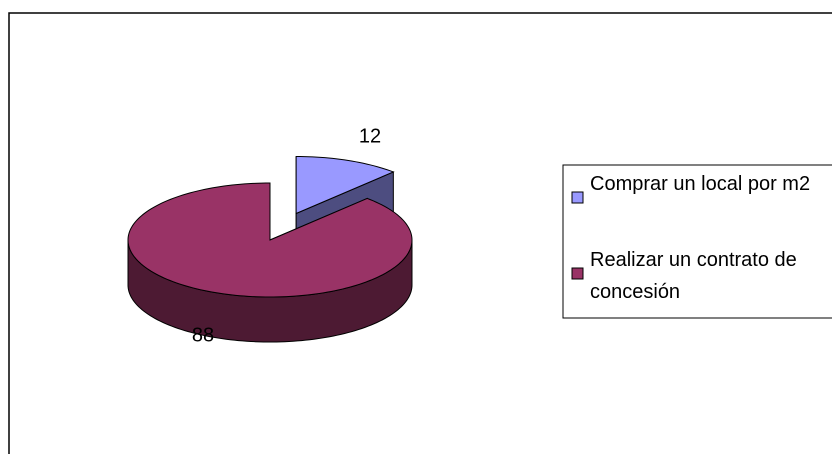 Image resolution: width=832 pixels, height=459 pixels. I want to click on legend-box, so click(697, 241).